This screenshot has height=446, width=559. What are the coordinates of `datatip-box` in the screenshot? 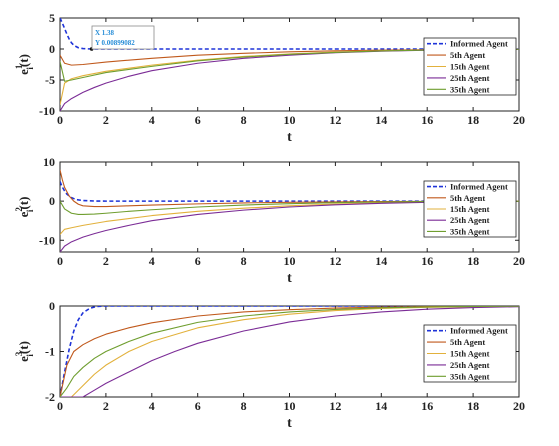 It's located at (123, 37).